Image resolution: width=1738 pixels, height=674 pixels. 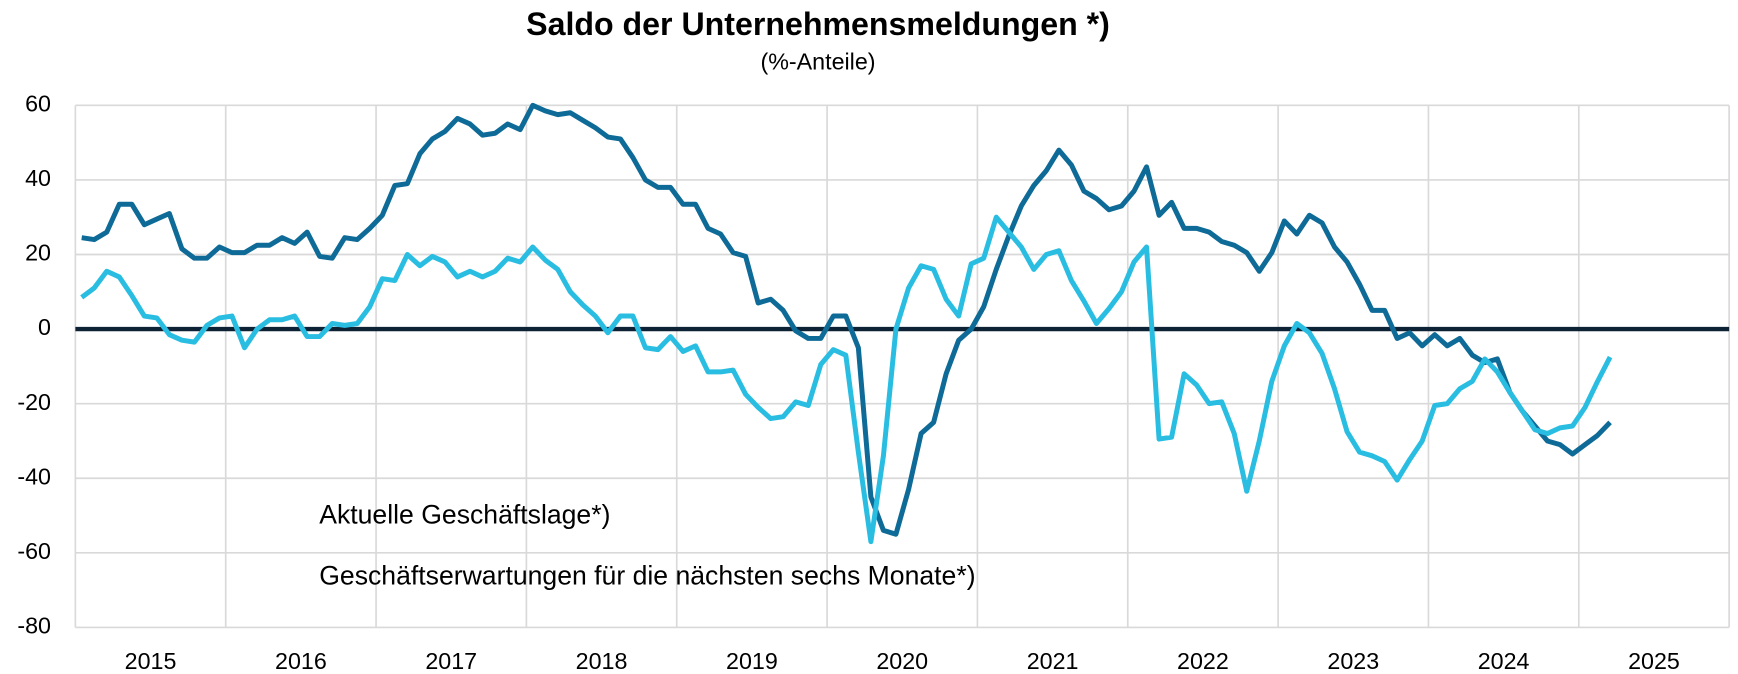 I want to click on x-tick-label: 2015, so click(x=151, y=661).